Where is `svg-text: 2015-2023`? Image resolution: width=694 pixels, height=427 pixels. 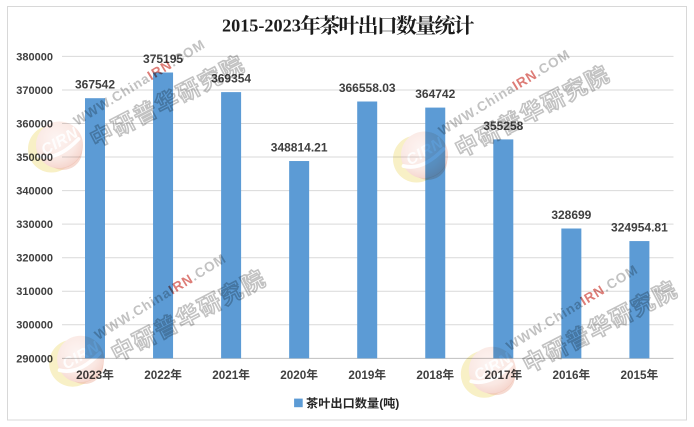 svg-text: 2015-2023 is located at coordinates (261, 26).